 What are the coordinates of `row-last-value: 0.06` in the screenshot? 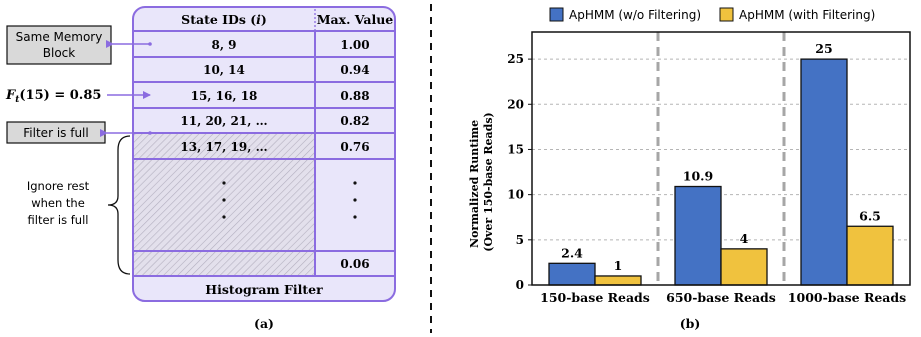 It's located at (354, 264).